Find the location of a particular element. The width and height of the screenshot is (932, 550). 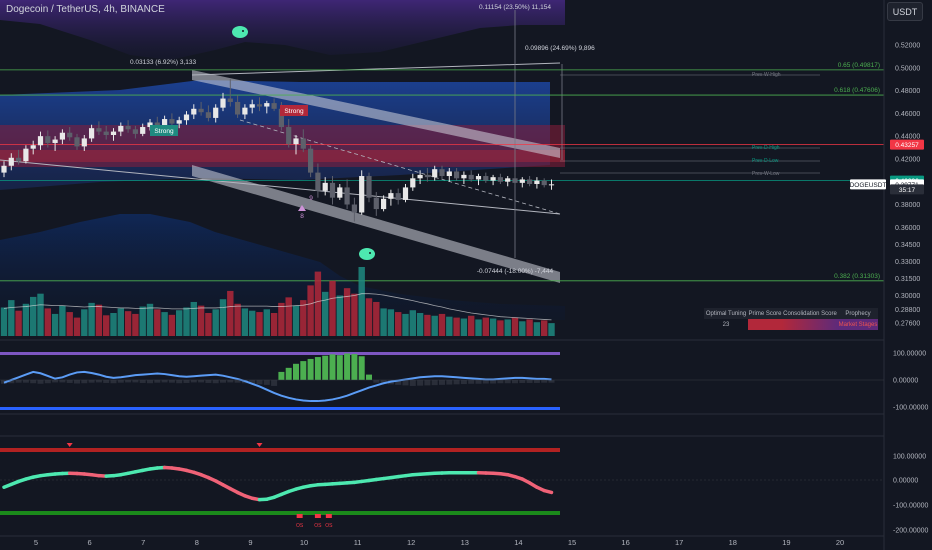

price-tick-label: 0.44000 is located at coordinates (907, 137).